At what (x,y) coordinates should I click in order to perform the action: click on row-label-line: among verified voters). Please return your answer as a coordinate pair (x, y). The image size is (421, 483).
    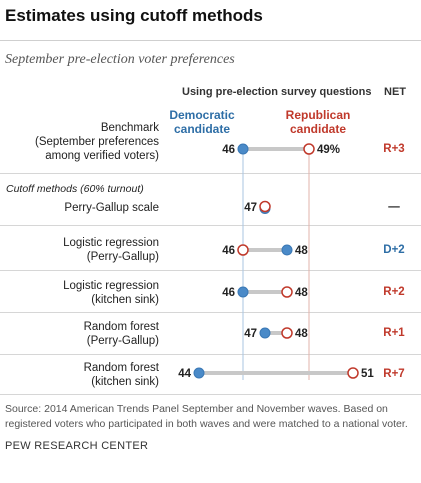
    Looking at the image, I should click on (102, 156).